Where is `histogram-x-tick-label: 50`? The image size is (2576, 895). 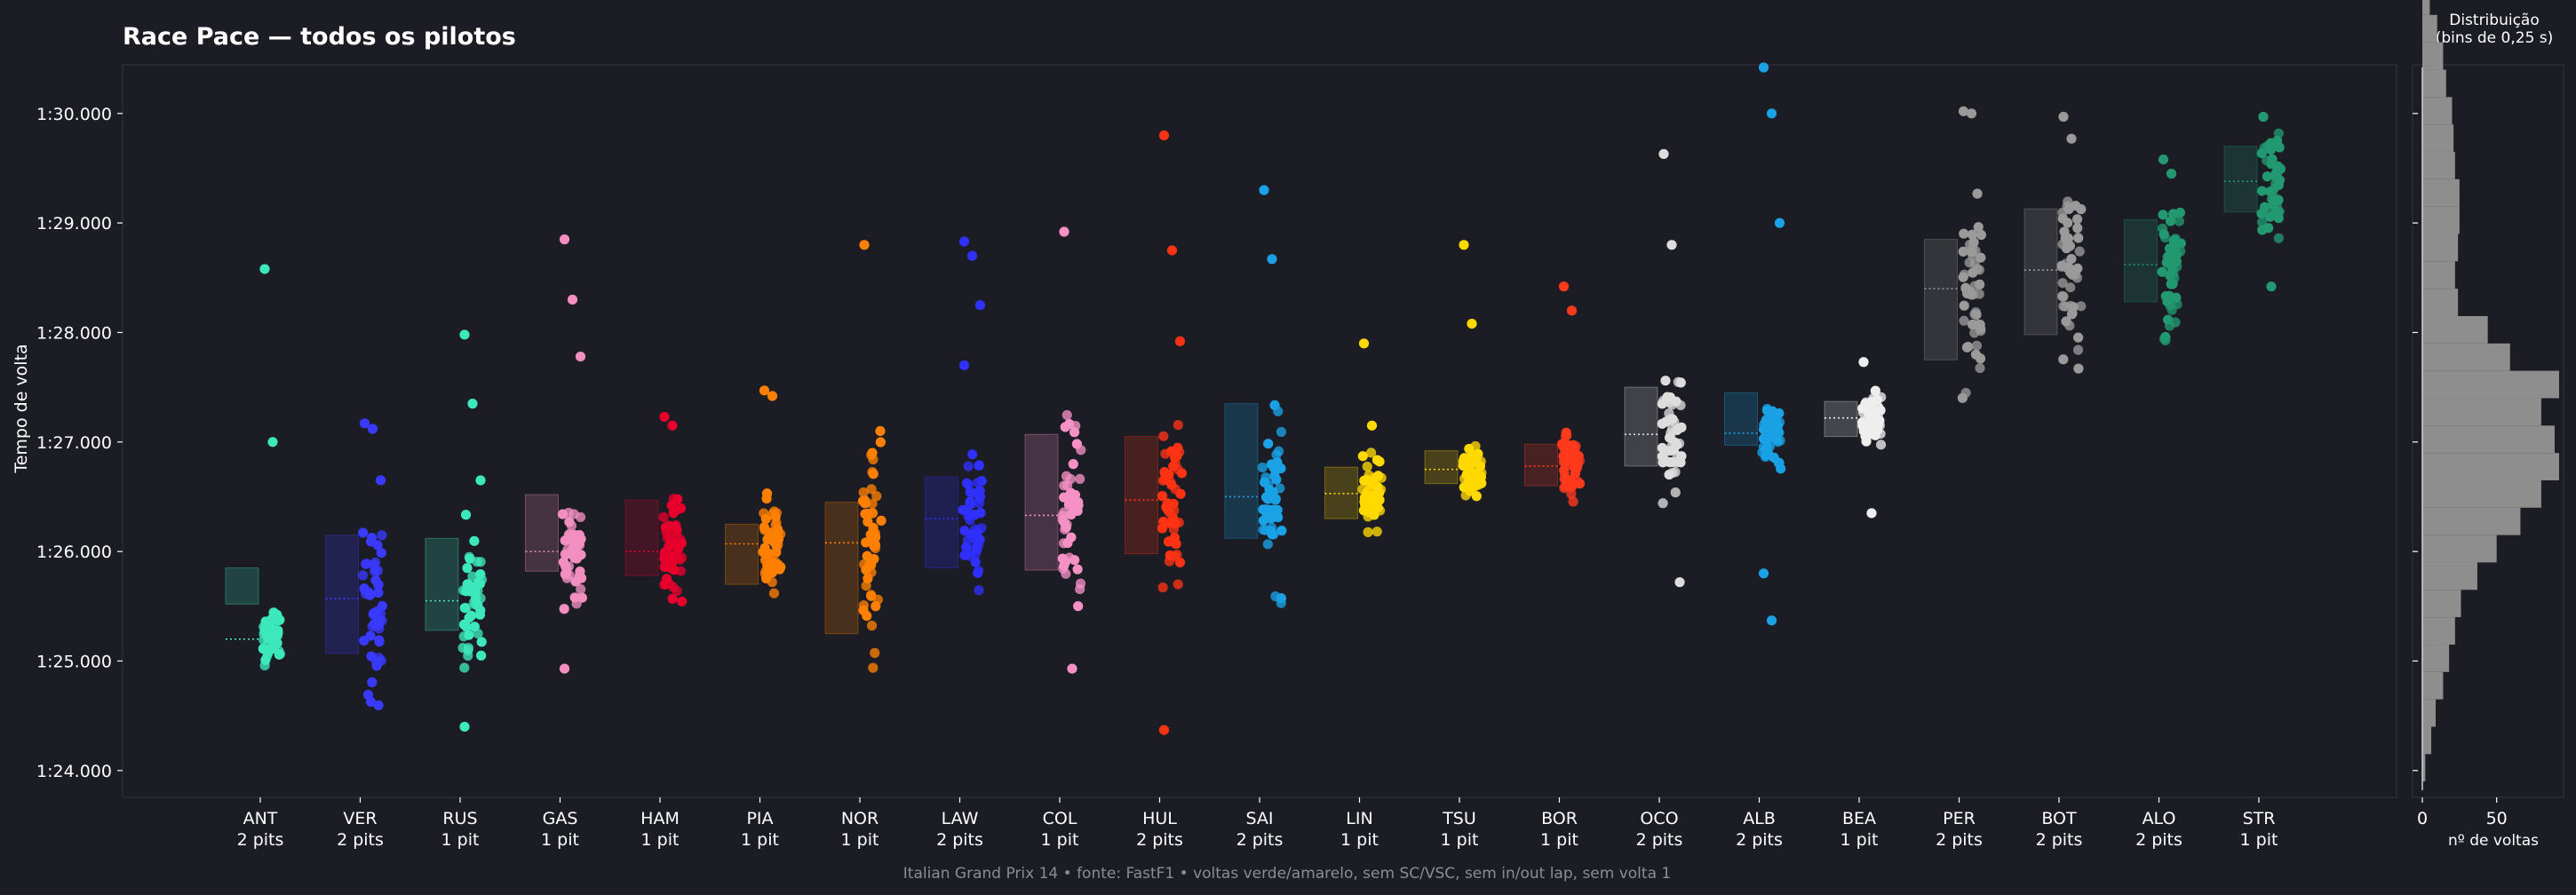
histogram-x-tick-label: 50 is located at coordinates (2497, 818).